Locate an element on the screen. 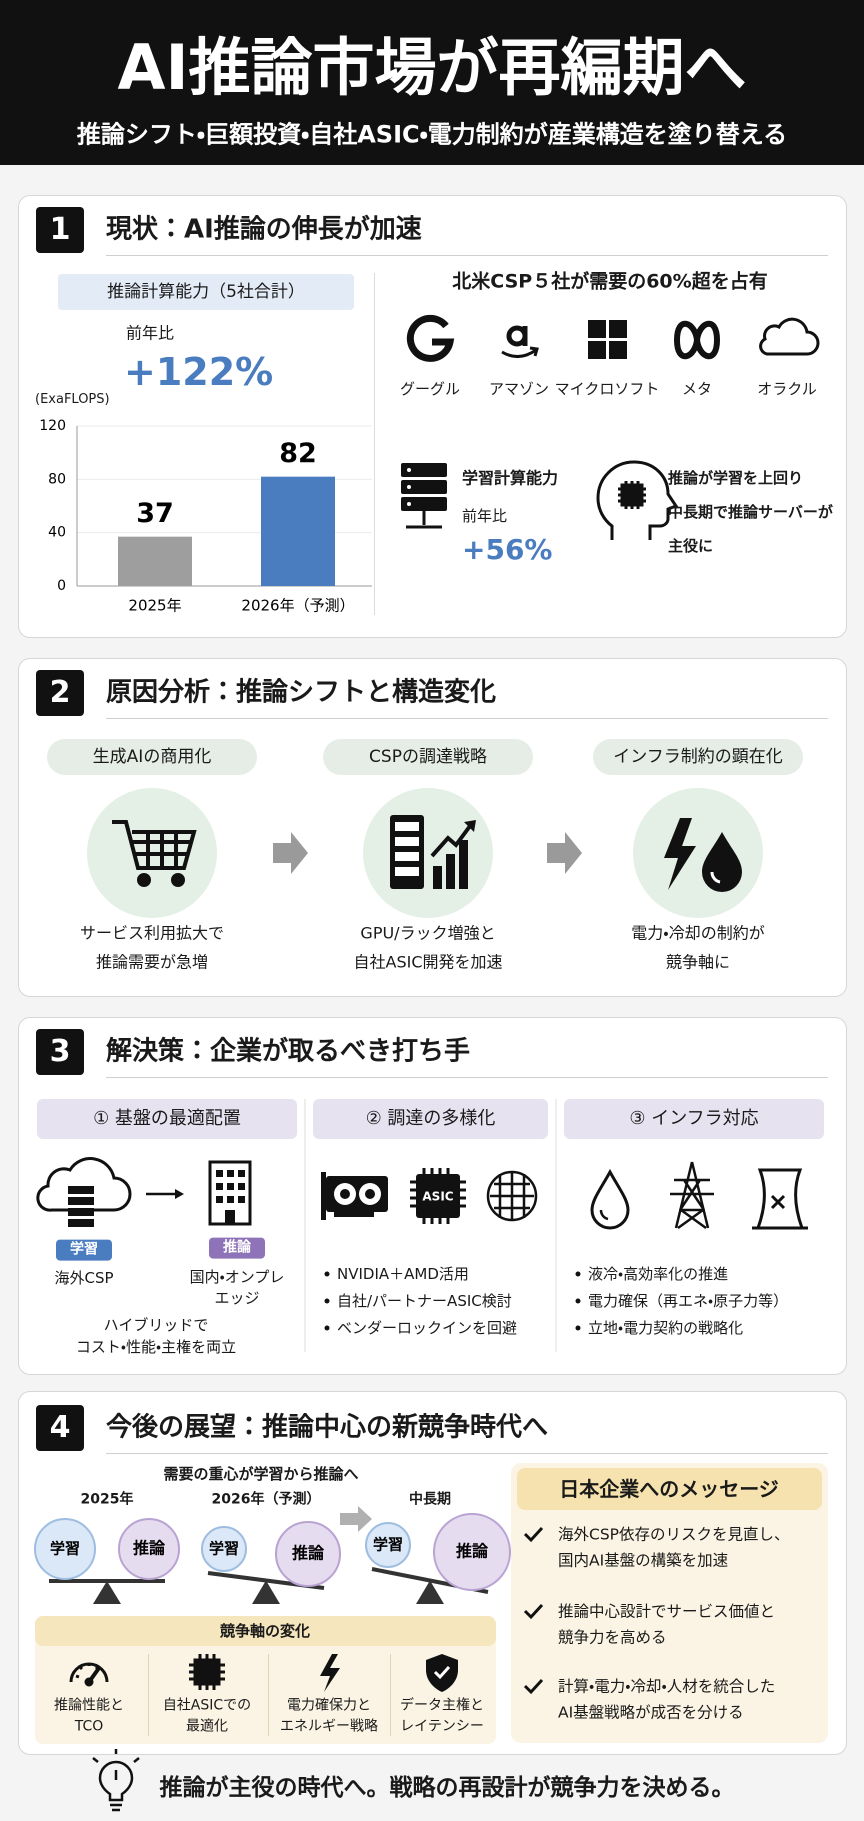 Image resolution: width=864 pixels, height=1821 pixels. logo-icons is located at coordinates (613, 338).